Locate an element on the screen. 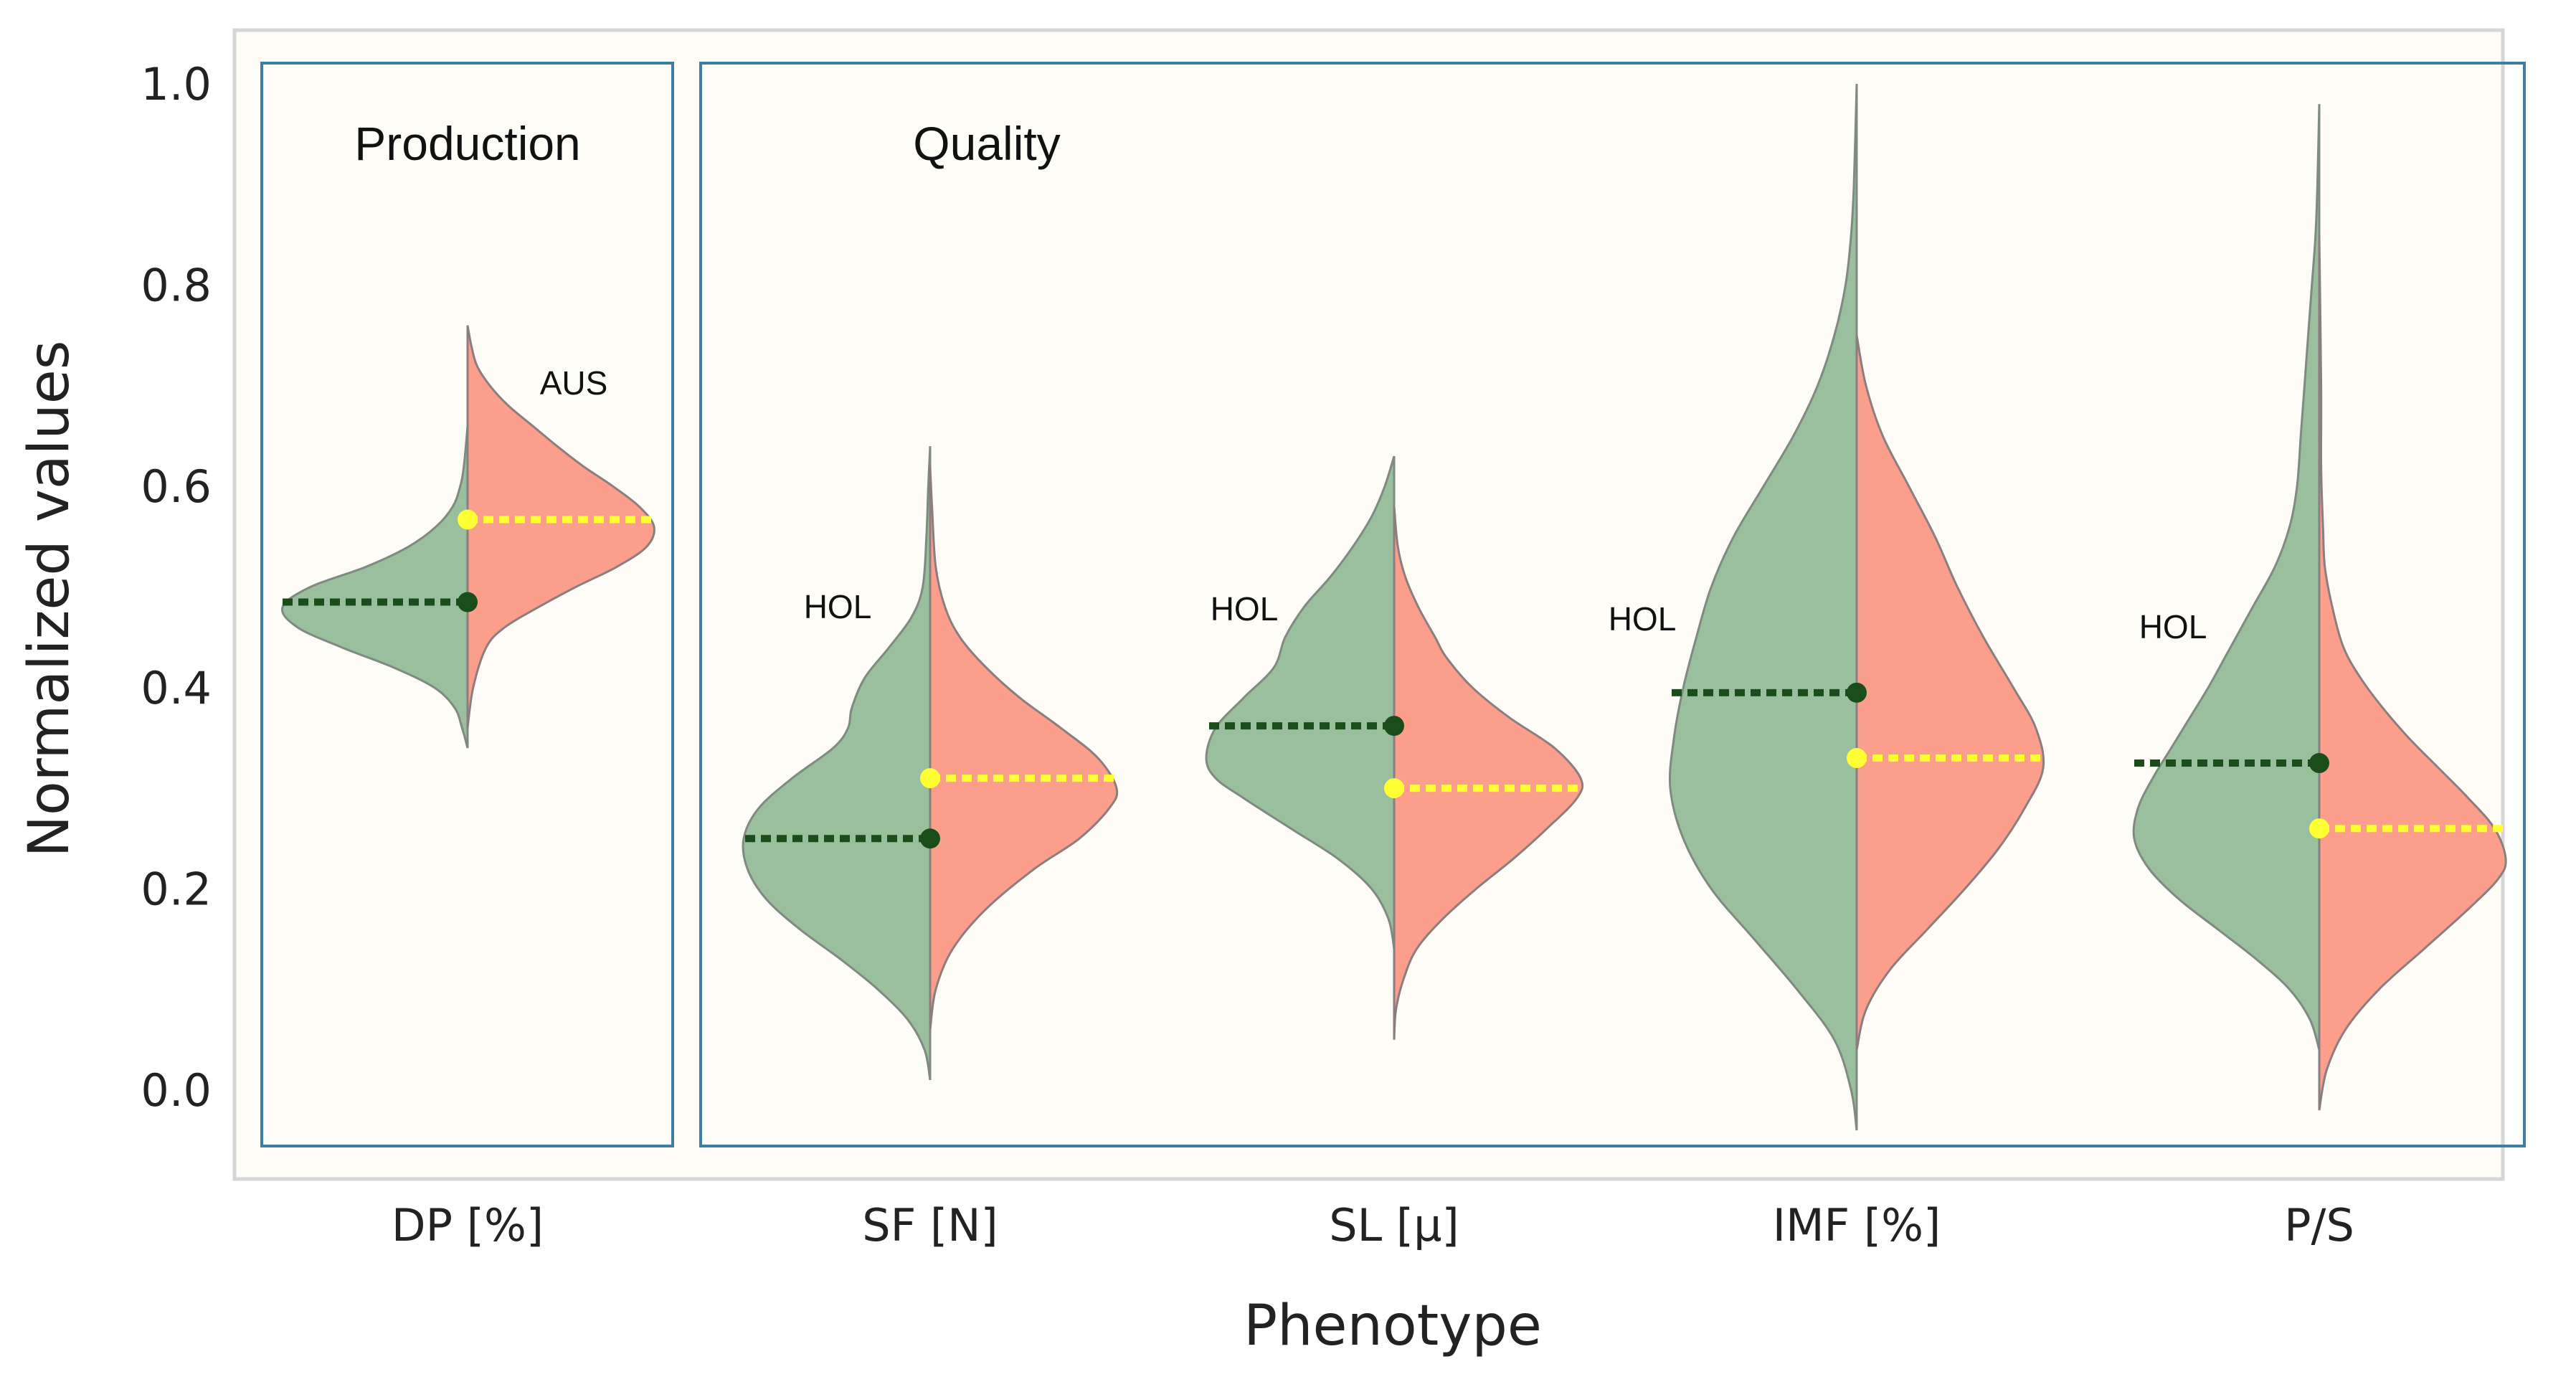  panel-production is located at coordinates (467, 604).